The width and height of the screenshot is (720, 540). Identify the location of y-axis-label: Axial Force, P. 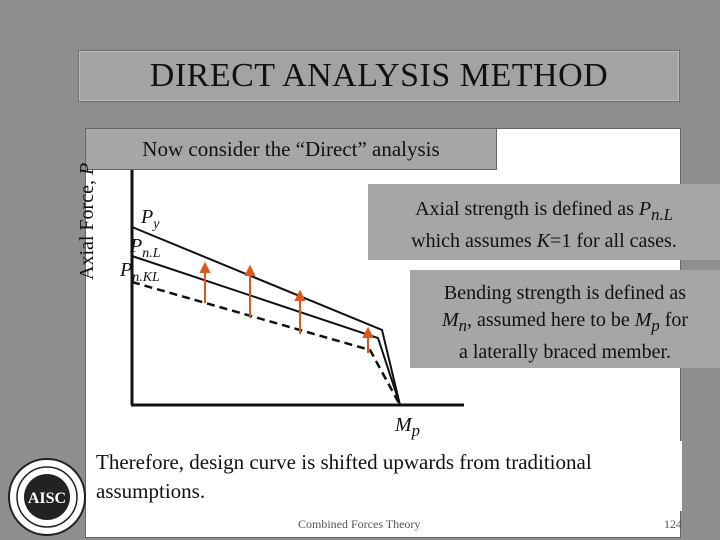
(87, 221).